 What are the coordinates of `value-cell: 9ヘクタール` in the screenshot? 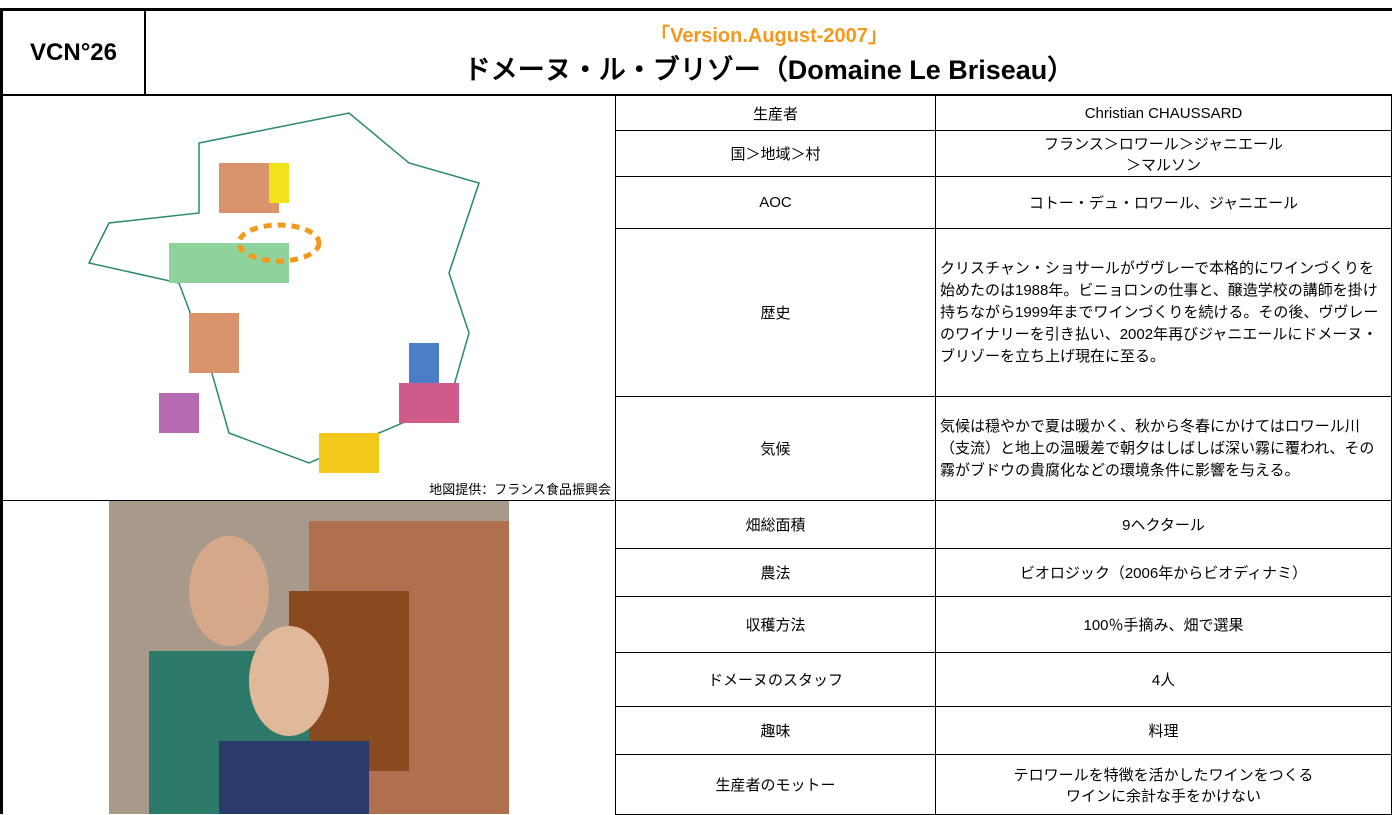 It's located at (1163, 524).